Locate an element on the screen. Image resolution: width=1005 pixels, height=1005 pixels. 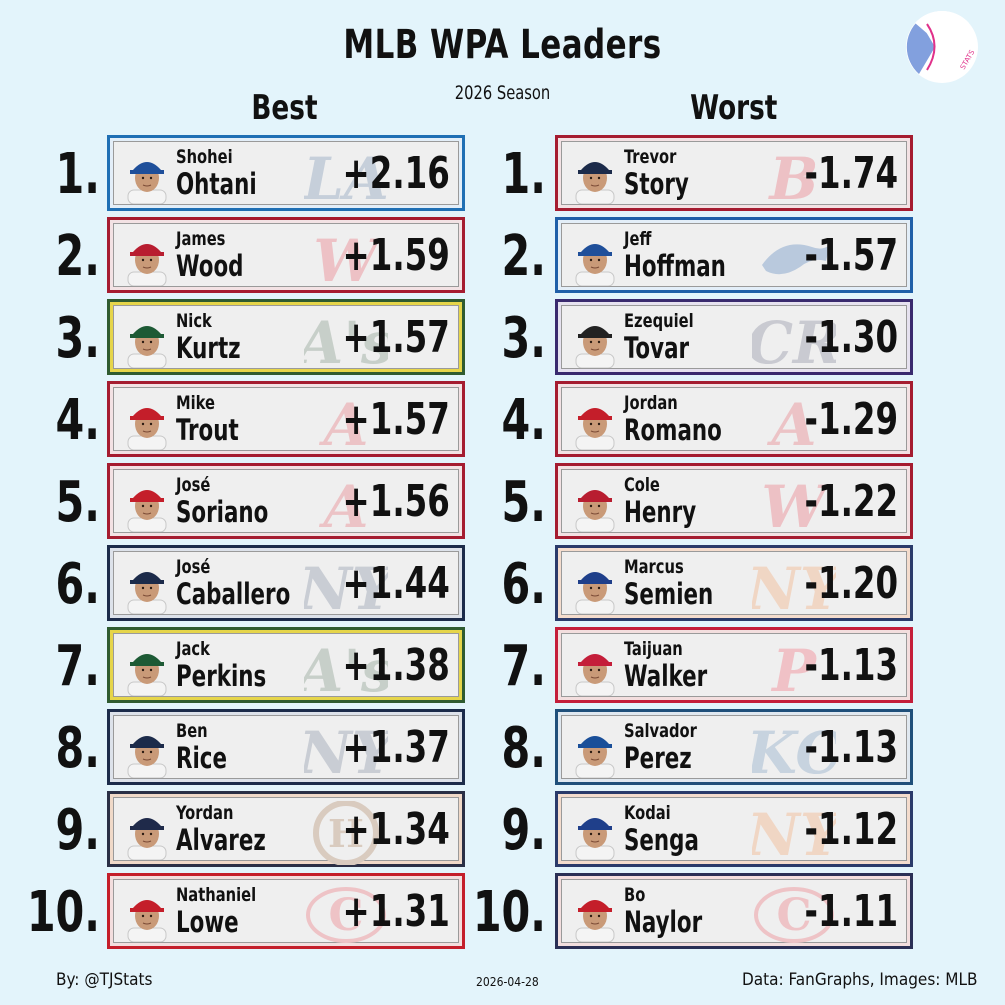
best-heading: Best is located at coordinates (284, 108).